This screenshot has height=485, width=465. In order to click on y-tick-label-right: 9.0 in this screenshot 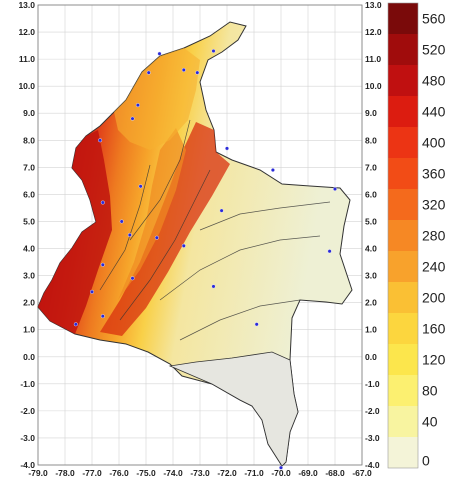, I will do `click(371, 113)`.